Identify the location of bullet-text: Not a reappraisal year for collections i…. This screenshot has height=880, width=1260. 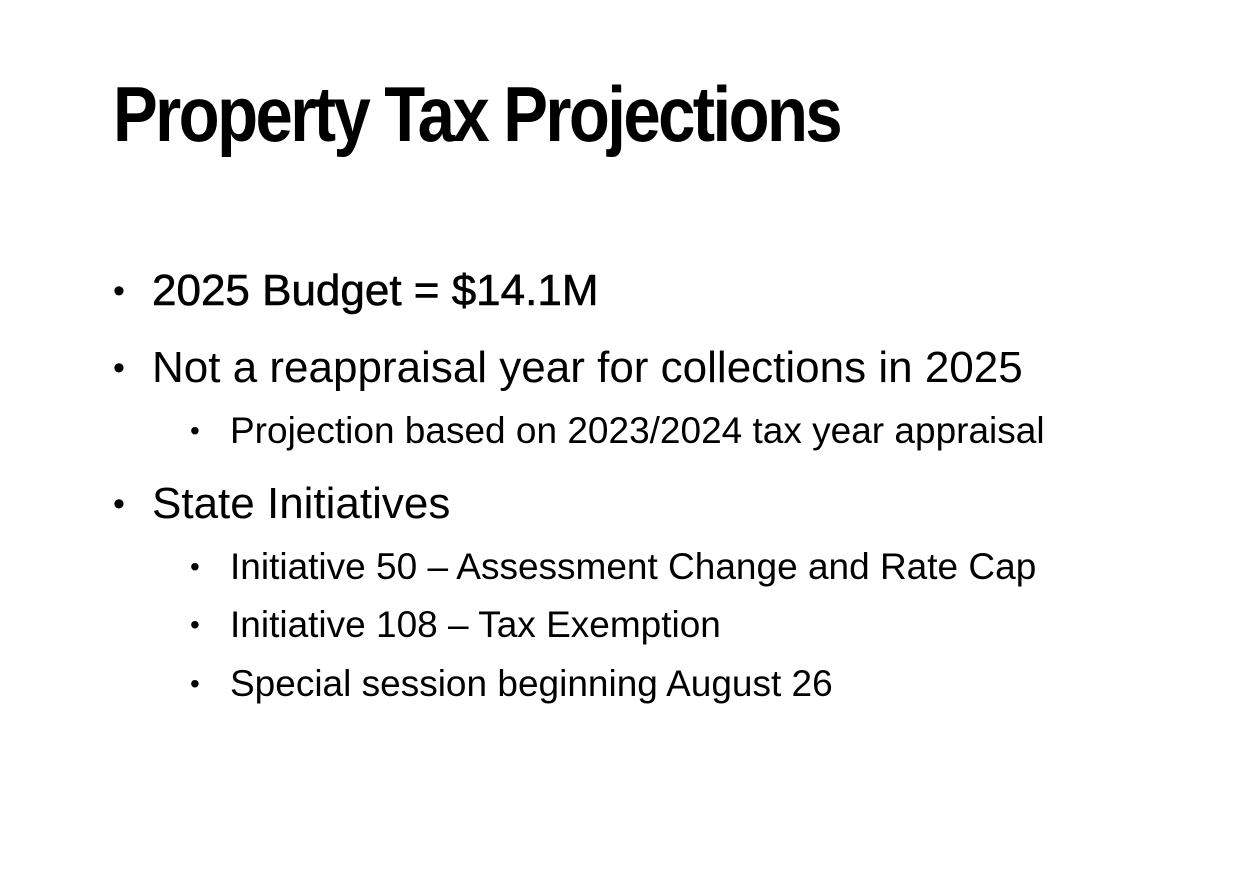
(587, 367).